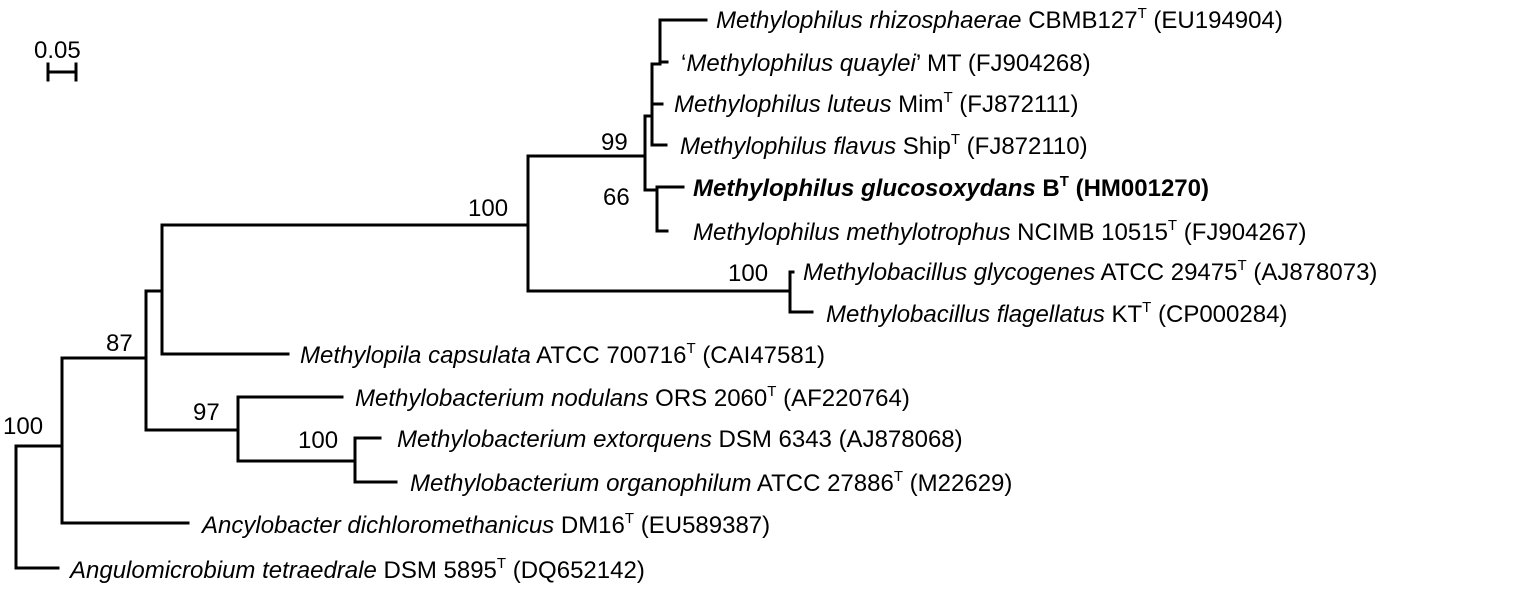 This screenshot has width=1537, height=589. I want to click on bootstrap-100-methylobacillus: 100, so click(748, 273).